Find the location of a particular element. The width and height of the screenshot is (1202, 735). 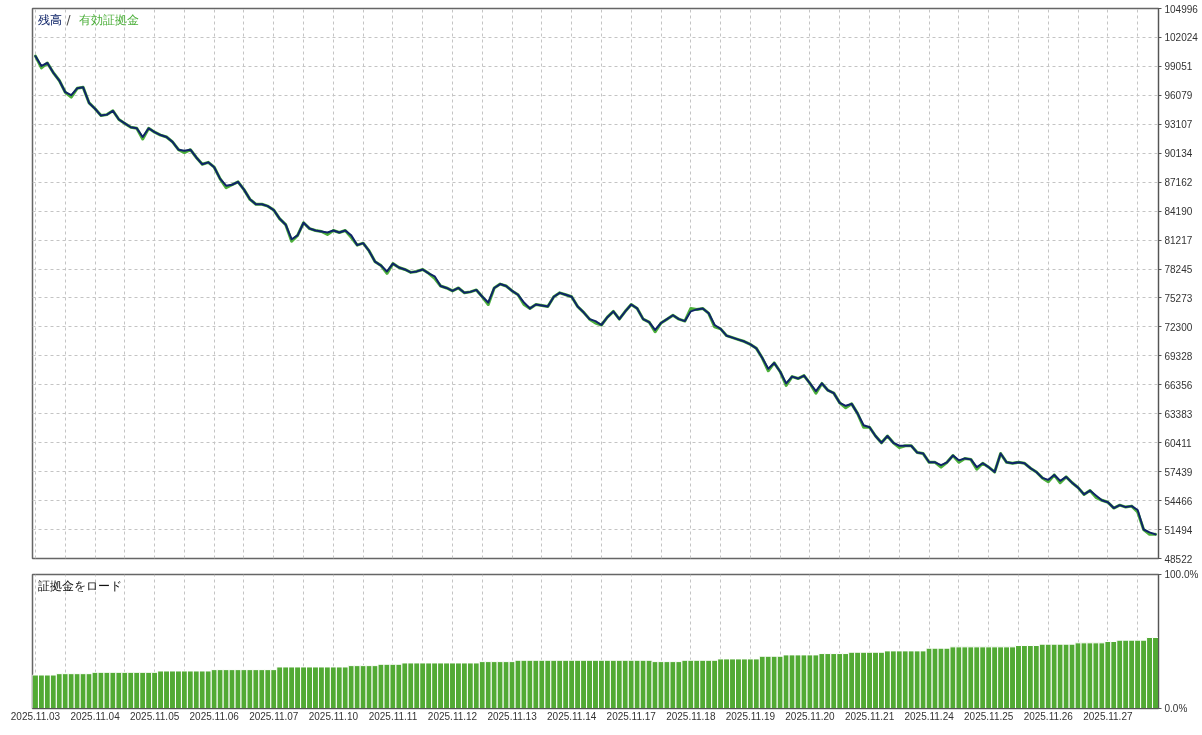

y-tick-label: 87162 is located at coordinates (1178, 183).